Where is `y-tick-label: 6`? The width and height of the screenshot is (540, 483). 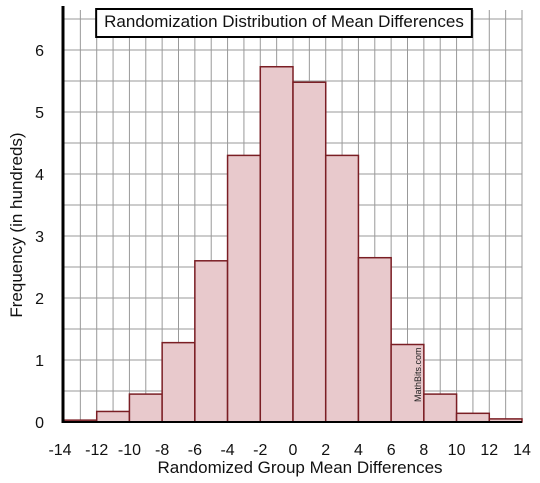 y-tick-label: 6 is located at coordinates (39, 51).